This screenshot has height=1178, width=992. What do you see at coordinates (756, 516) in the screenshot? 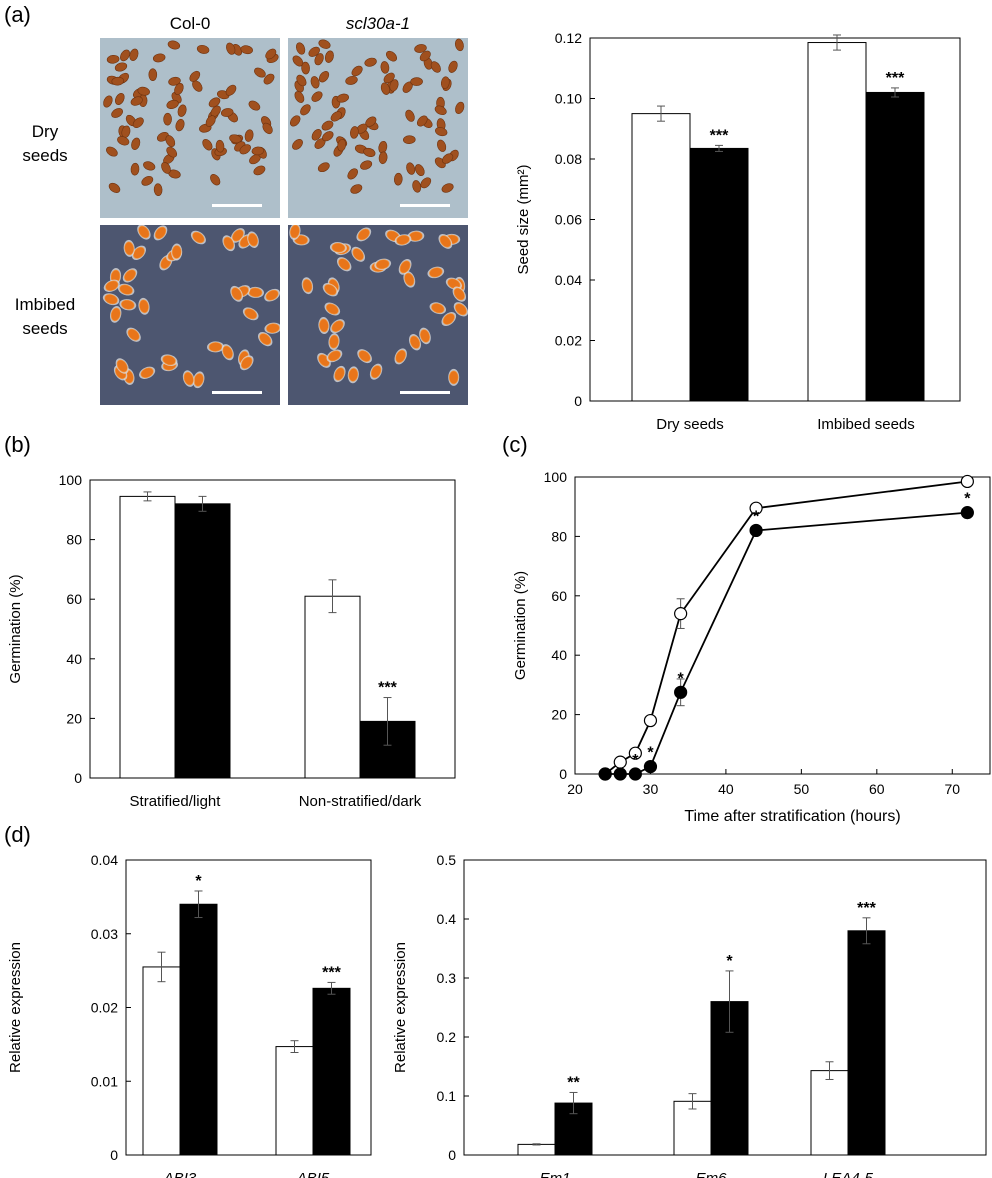
I see `significance-label: *` at bounding box center [756, 516].